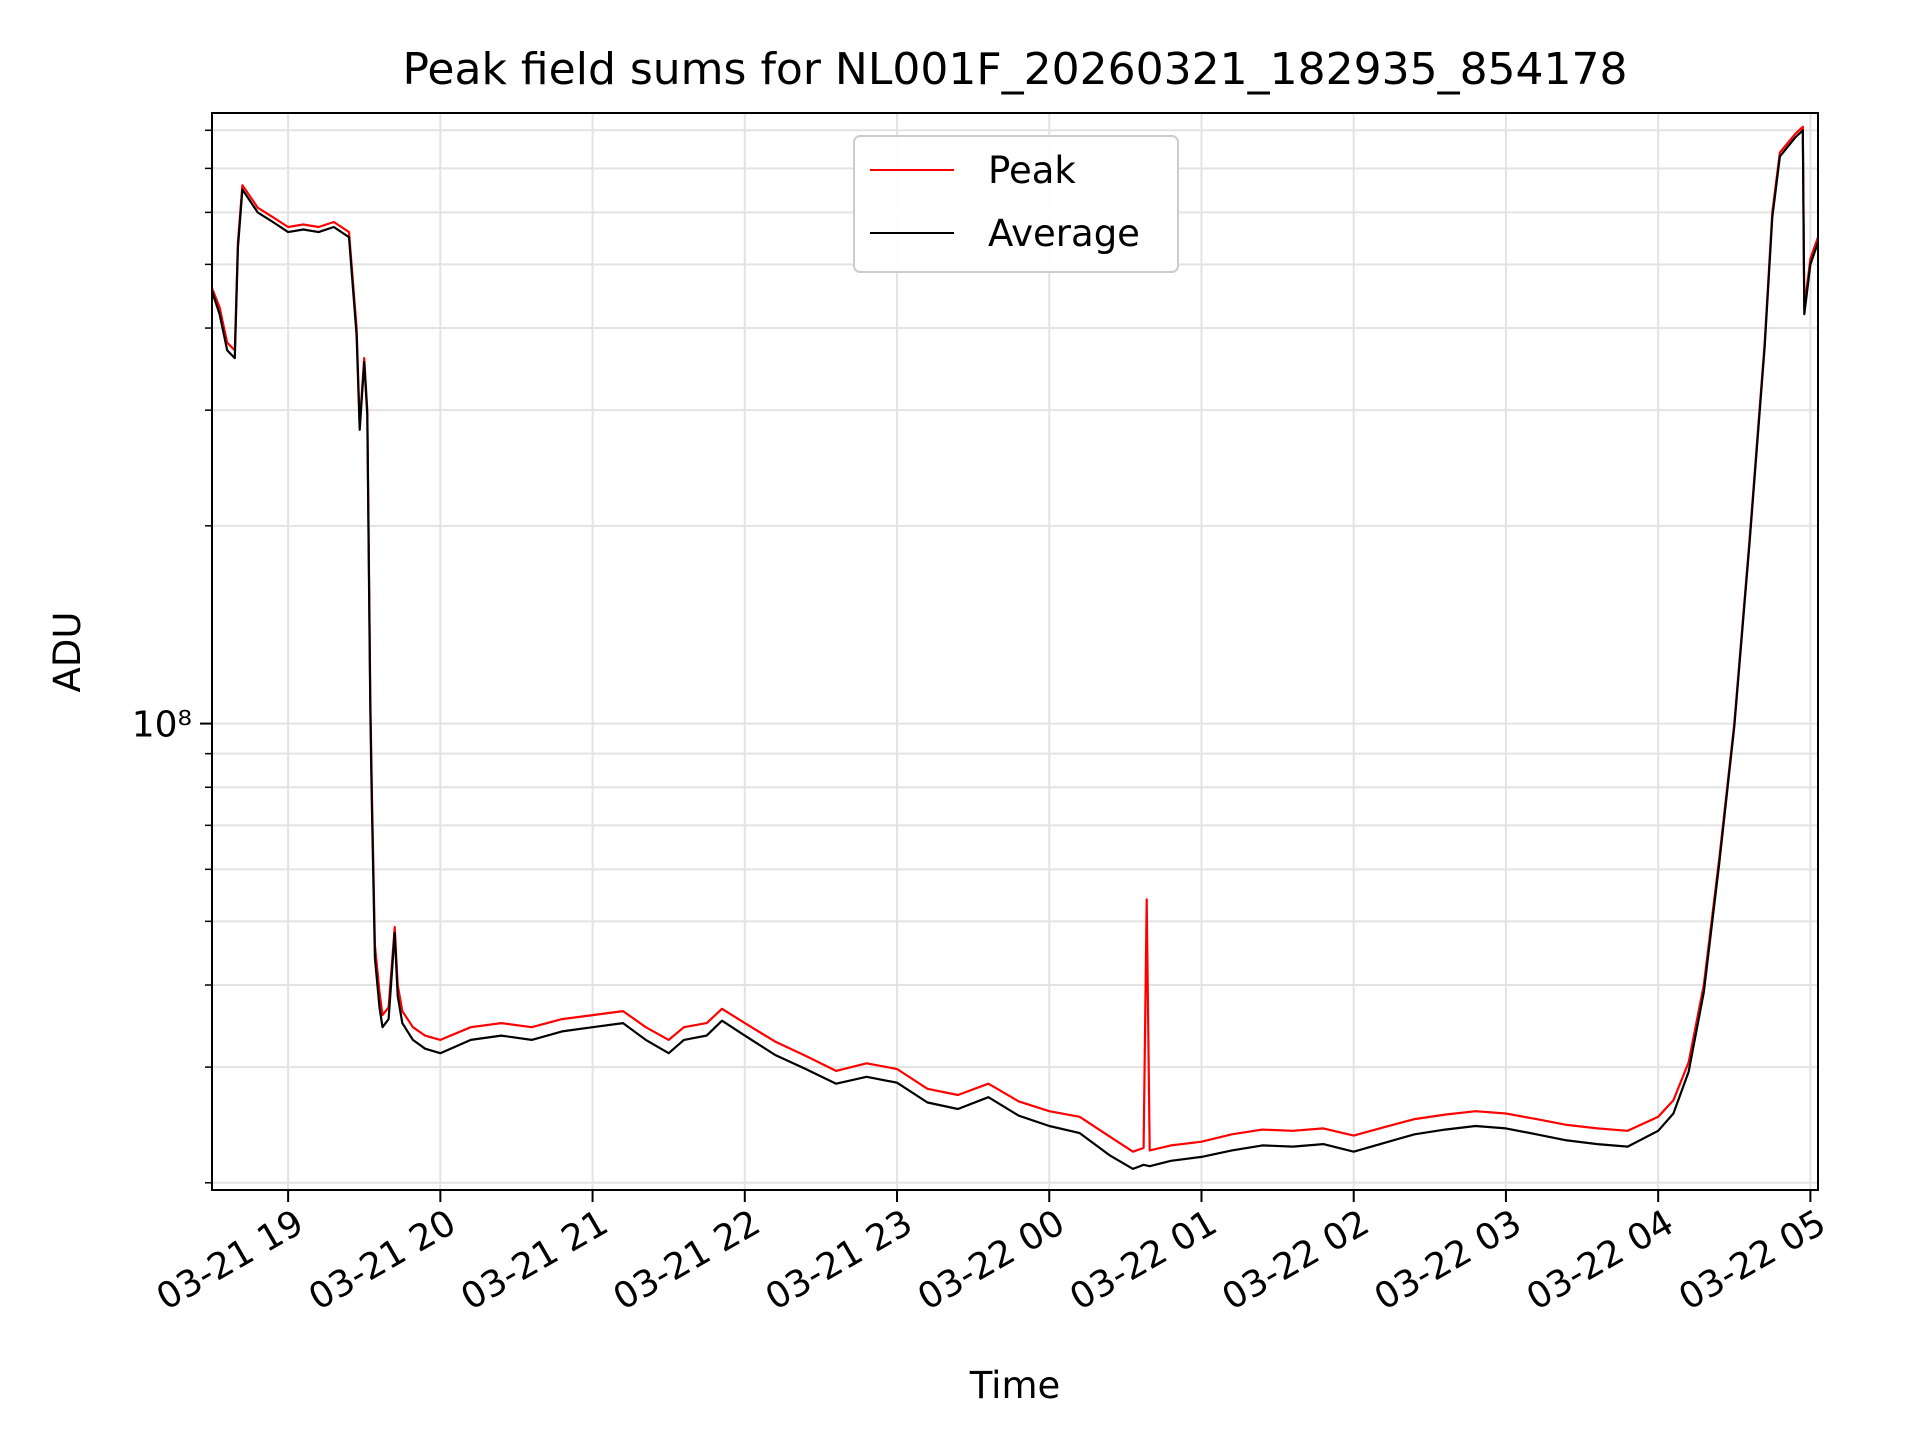 The width and height of the screenshot is (1920, 1444). I want to click on legend-average-label: Average, so click(1064, 233).